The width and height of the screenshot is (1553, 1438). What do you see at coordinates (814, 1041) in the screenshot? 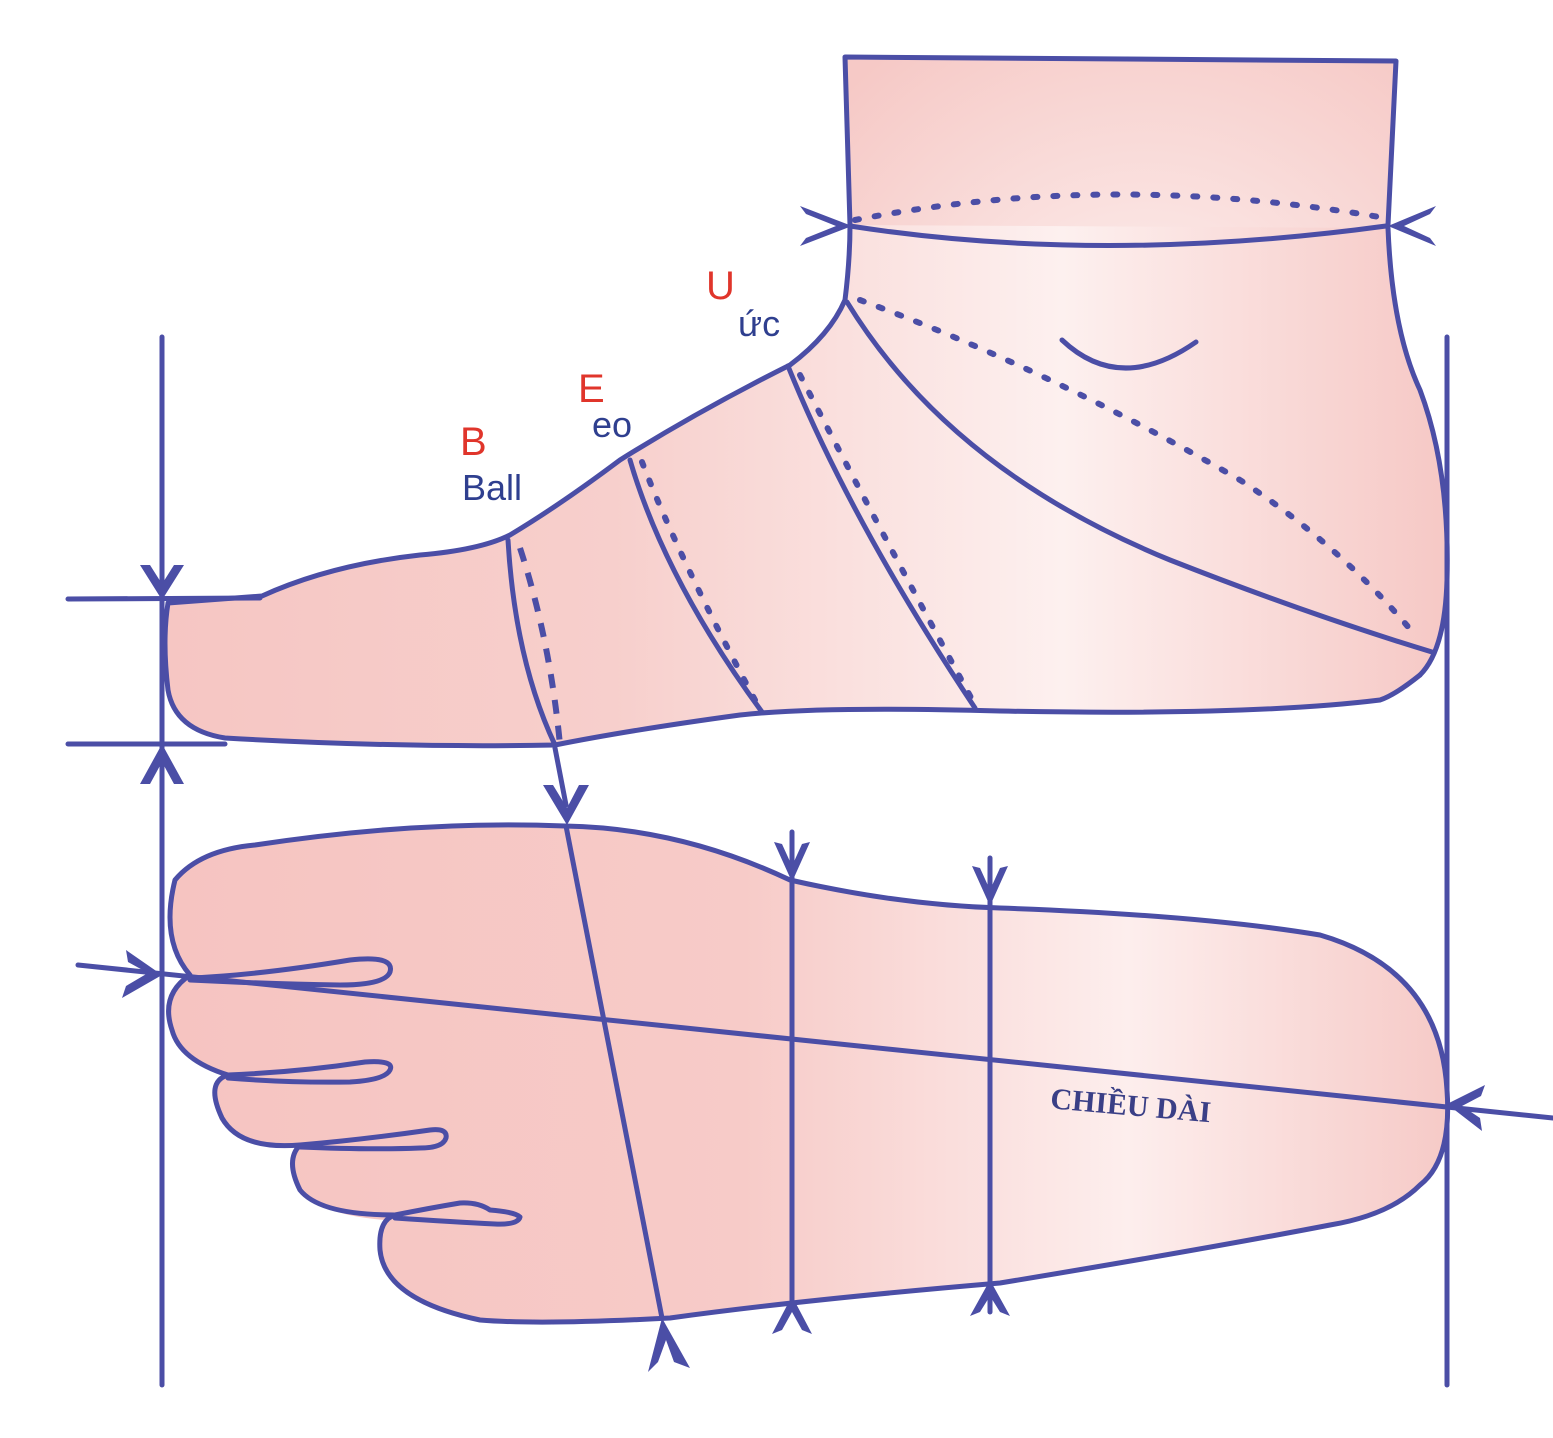
I see `length-line` at bounding box center [814, 1041].